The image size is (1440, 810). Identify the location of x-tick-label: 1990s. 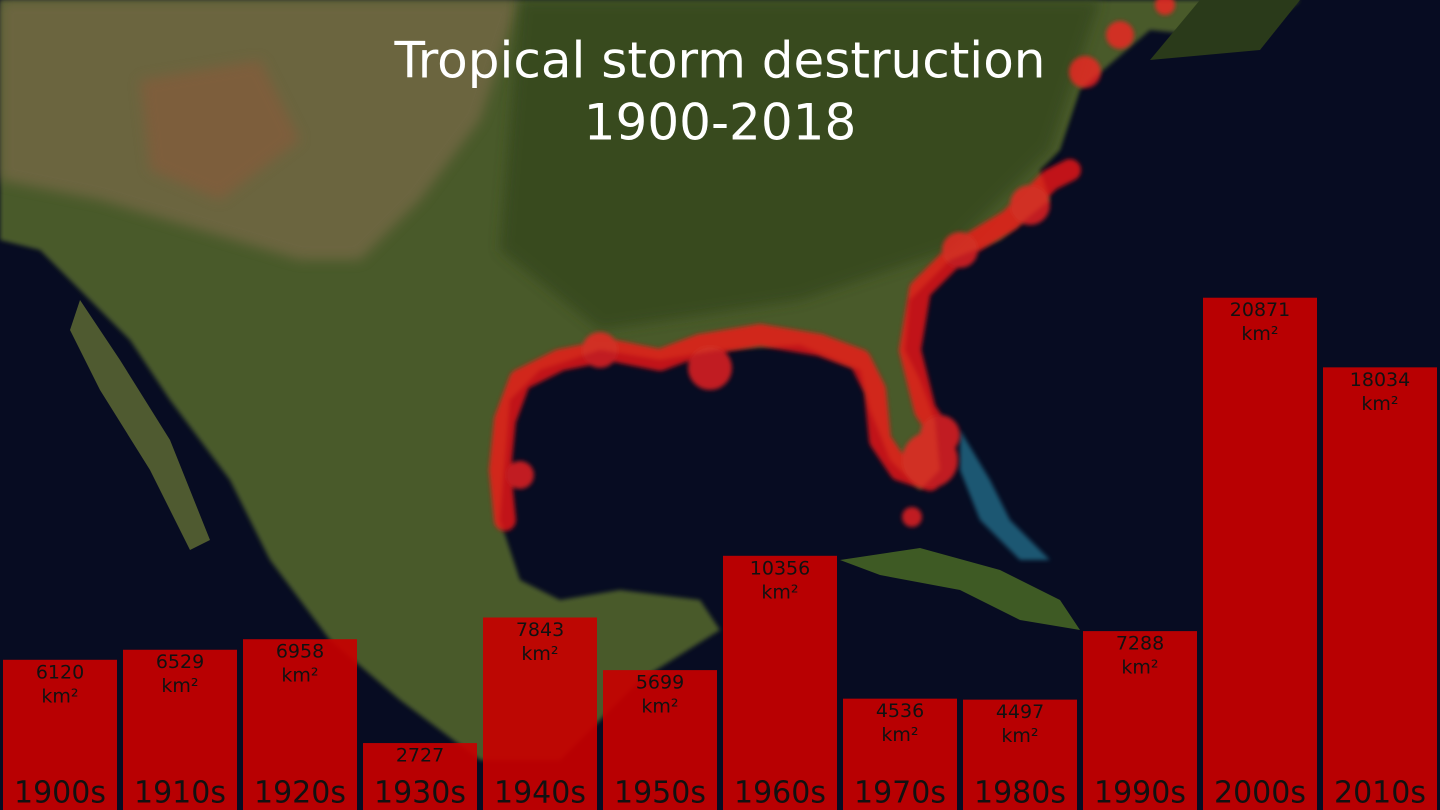
(1140, 793).